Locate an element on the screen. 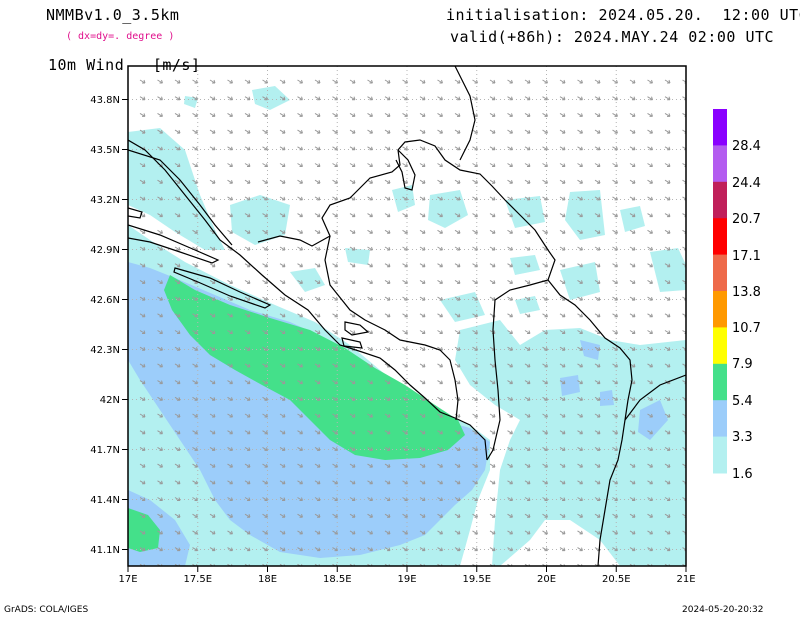 The image size is (800, 618). lon-label: 18E is located at coordinates (267, 579).